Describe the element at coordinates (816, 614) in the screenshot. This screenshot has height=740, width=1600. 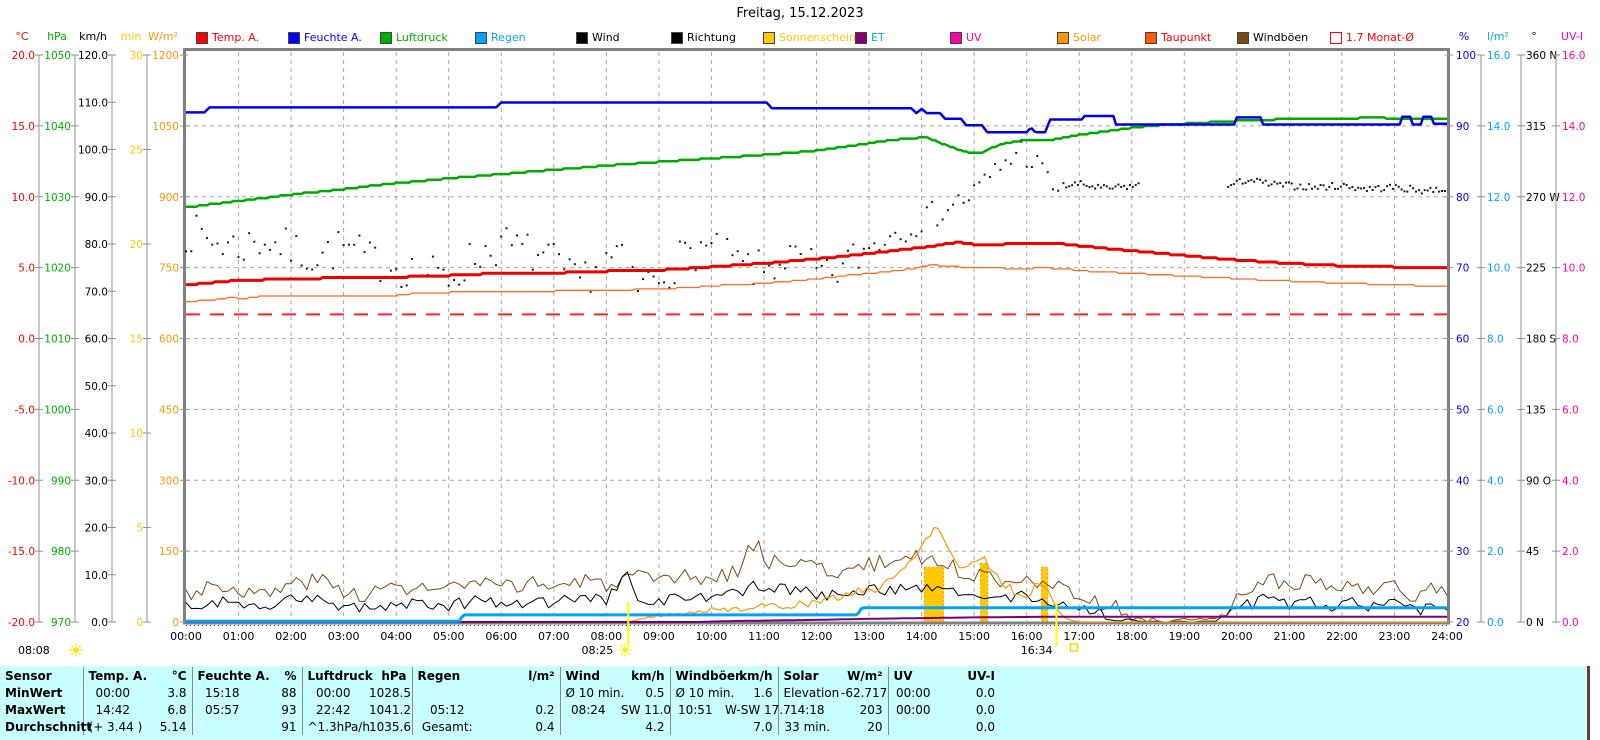
I see `series-regen` at that location.